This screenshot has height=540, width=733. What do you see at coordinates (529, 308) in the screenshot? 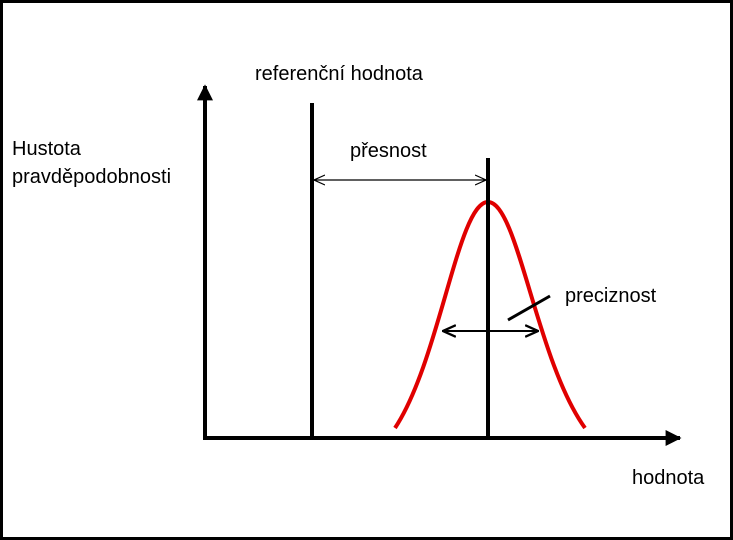
I see `precision-pointer` at bounding box center [529, 308].